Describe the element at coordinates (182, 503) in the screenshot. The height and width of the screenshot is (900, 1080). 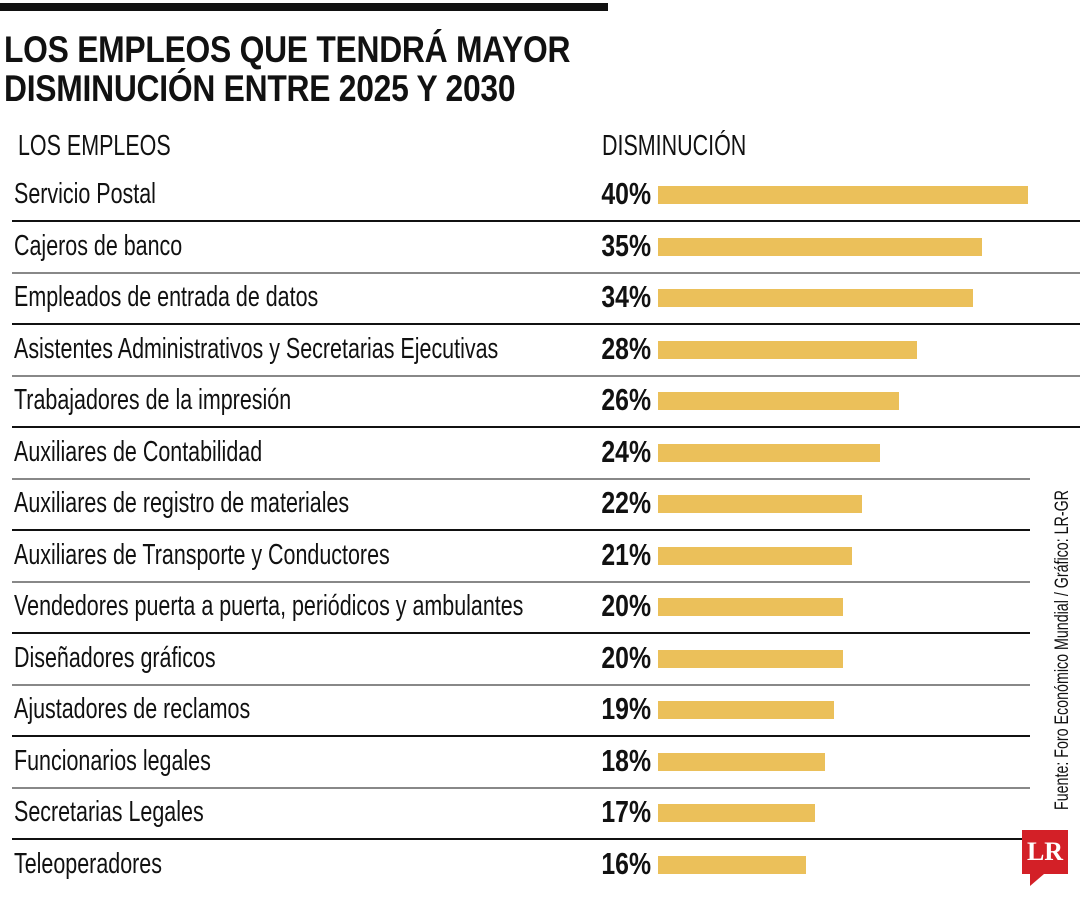
I see `row-label: Auxiliares de registro de materiales` at that location.